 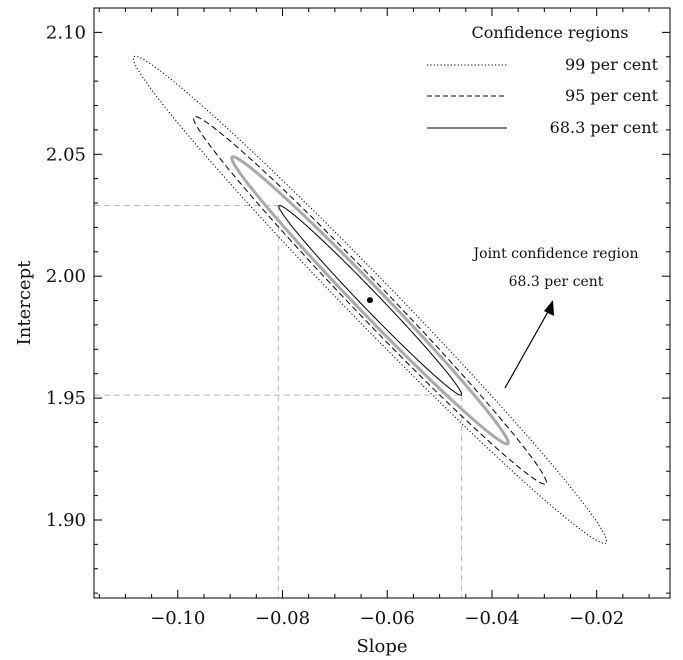 I want to click on best-fit-point, so click(x=369, y=300).